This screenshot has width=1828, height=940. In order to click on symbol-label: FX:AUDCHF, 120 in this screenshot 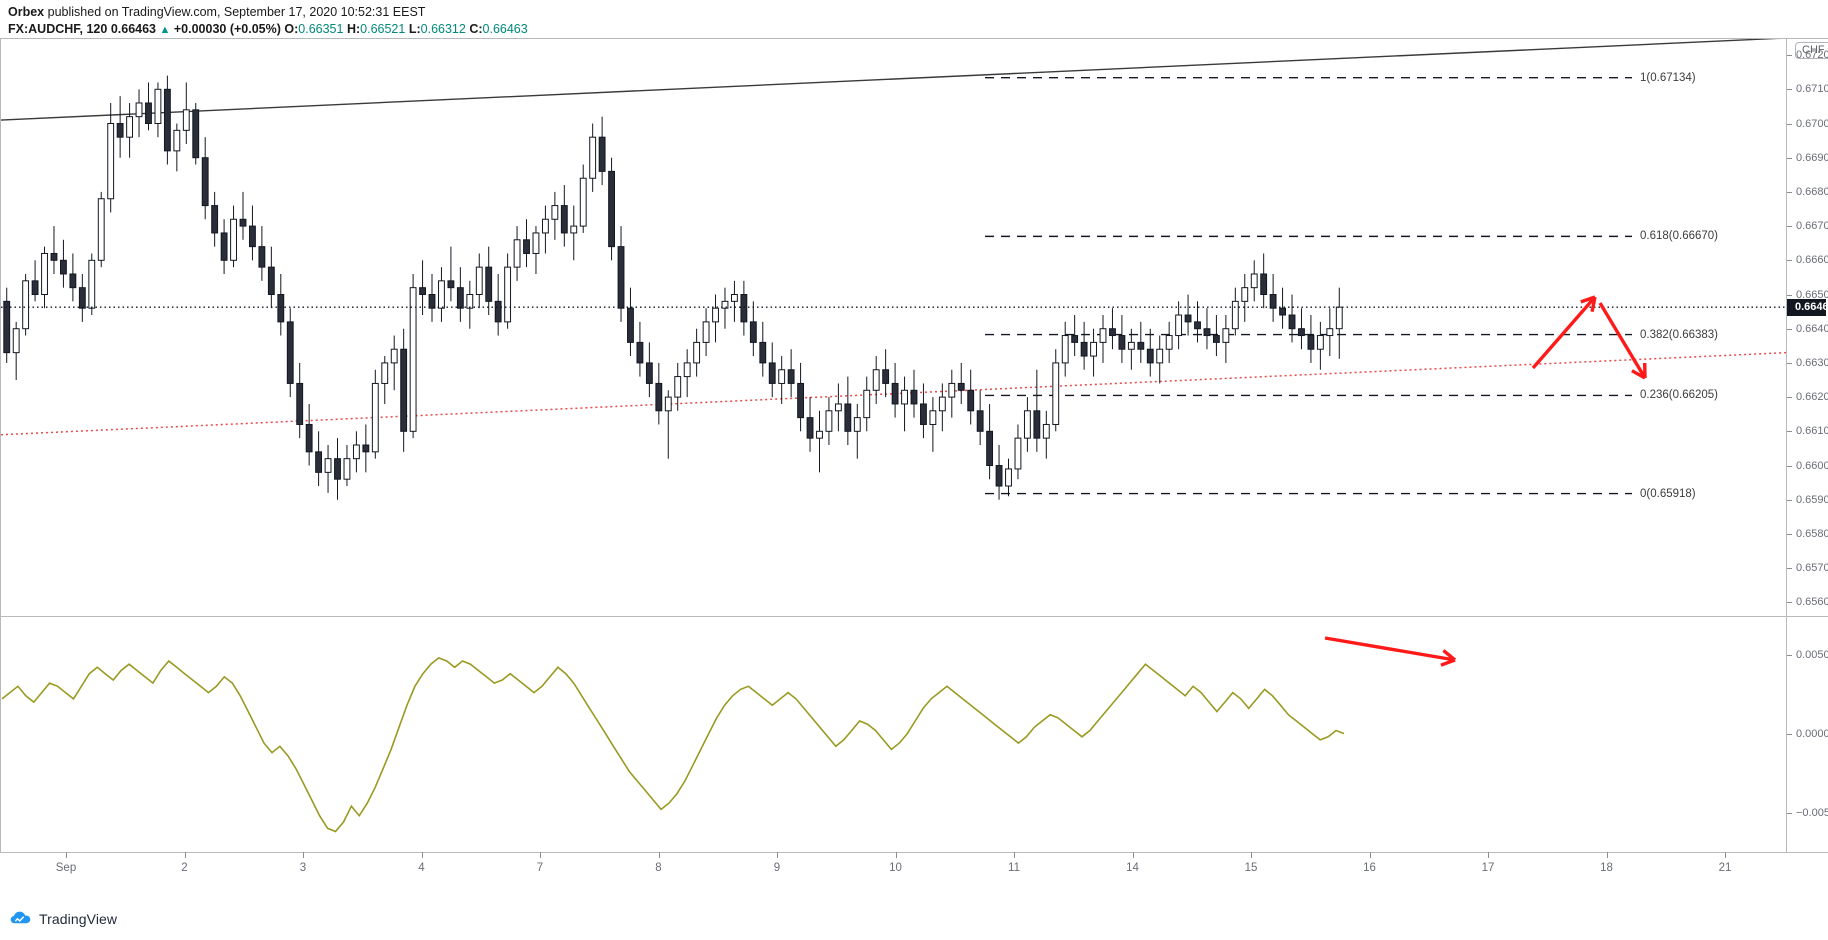, I will do `click(58, 29)`.